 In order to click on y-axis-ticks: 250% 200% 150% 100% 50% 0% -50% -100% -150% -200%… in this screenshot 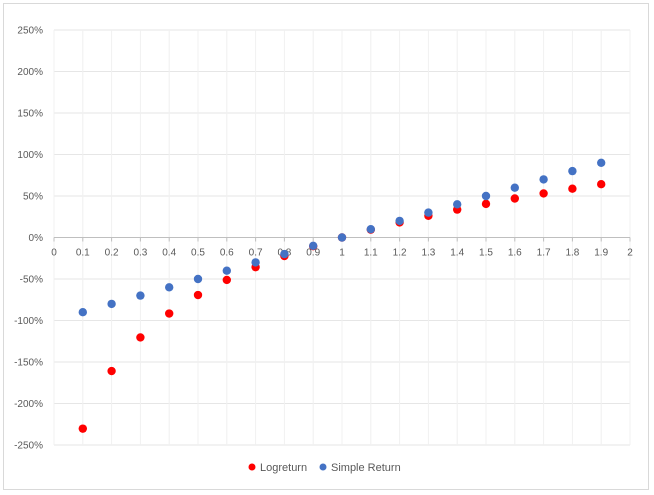, I will do `click(28, 239)`.